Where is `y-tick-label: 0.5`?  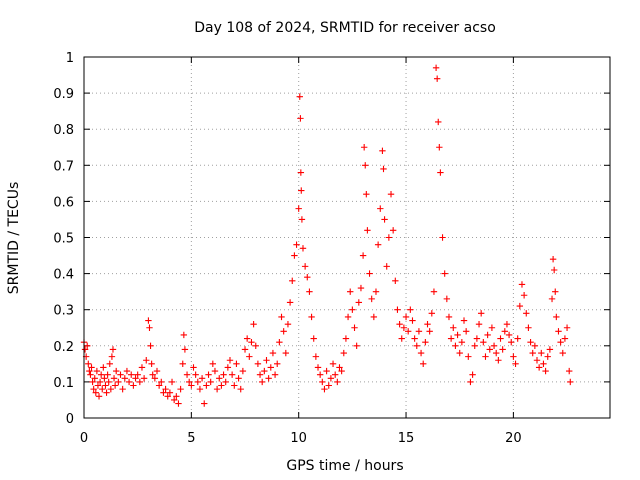
y-tick-label: 0.5 is located at coordinates (63, 239).